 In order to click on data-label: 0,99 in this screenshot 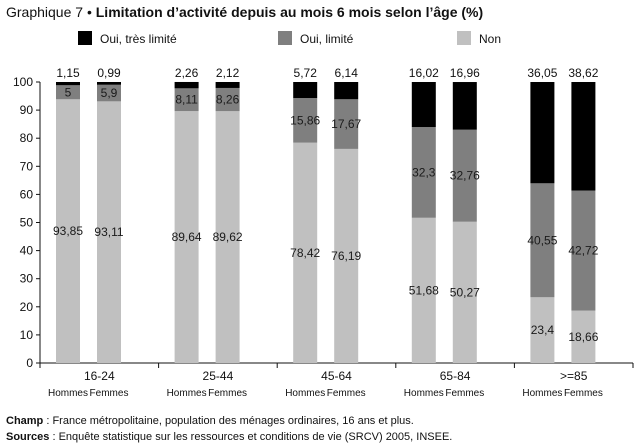, I will do `click(109, 73)`.